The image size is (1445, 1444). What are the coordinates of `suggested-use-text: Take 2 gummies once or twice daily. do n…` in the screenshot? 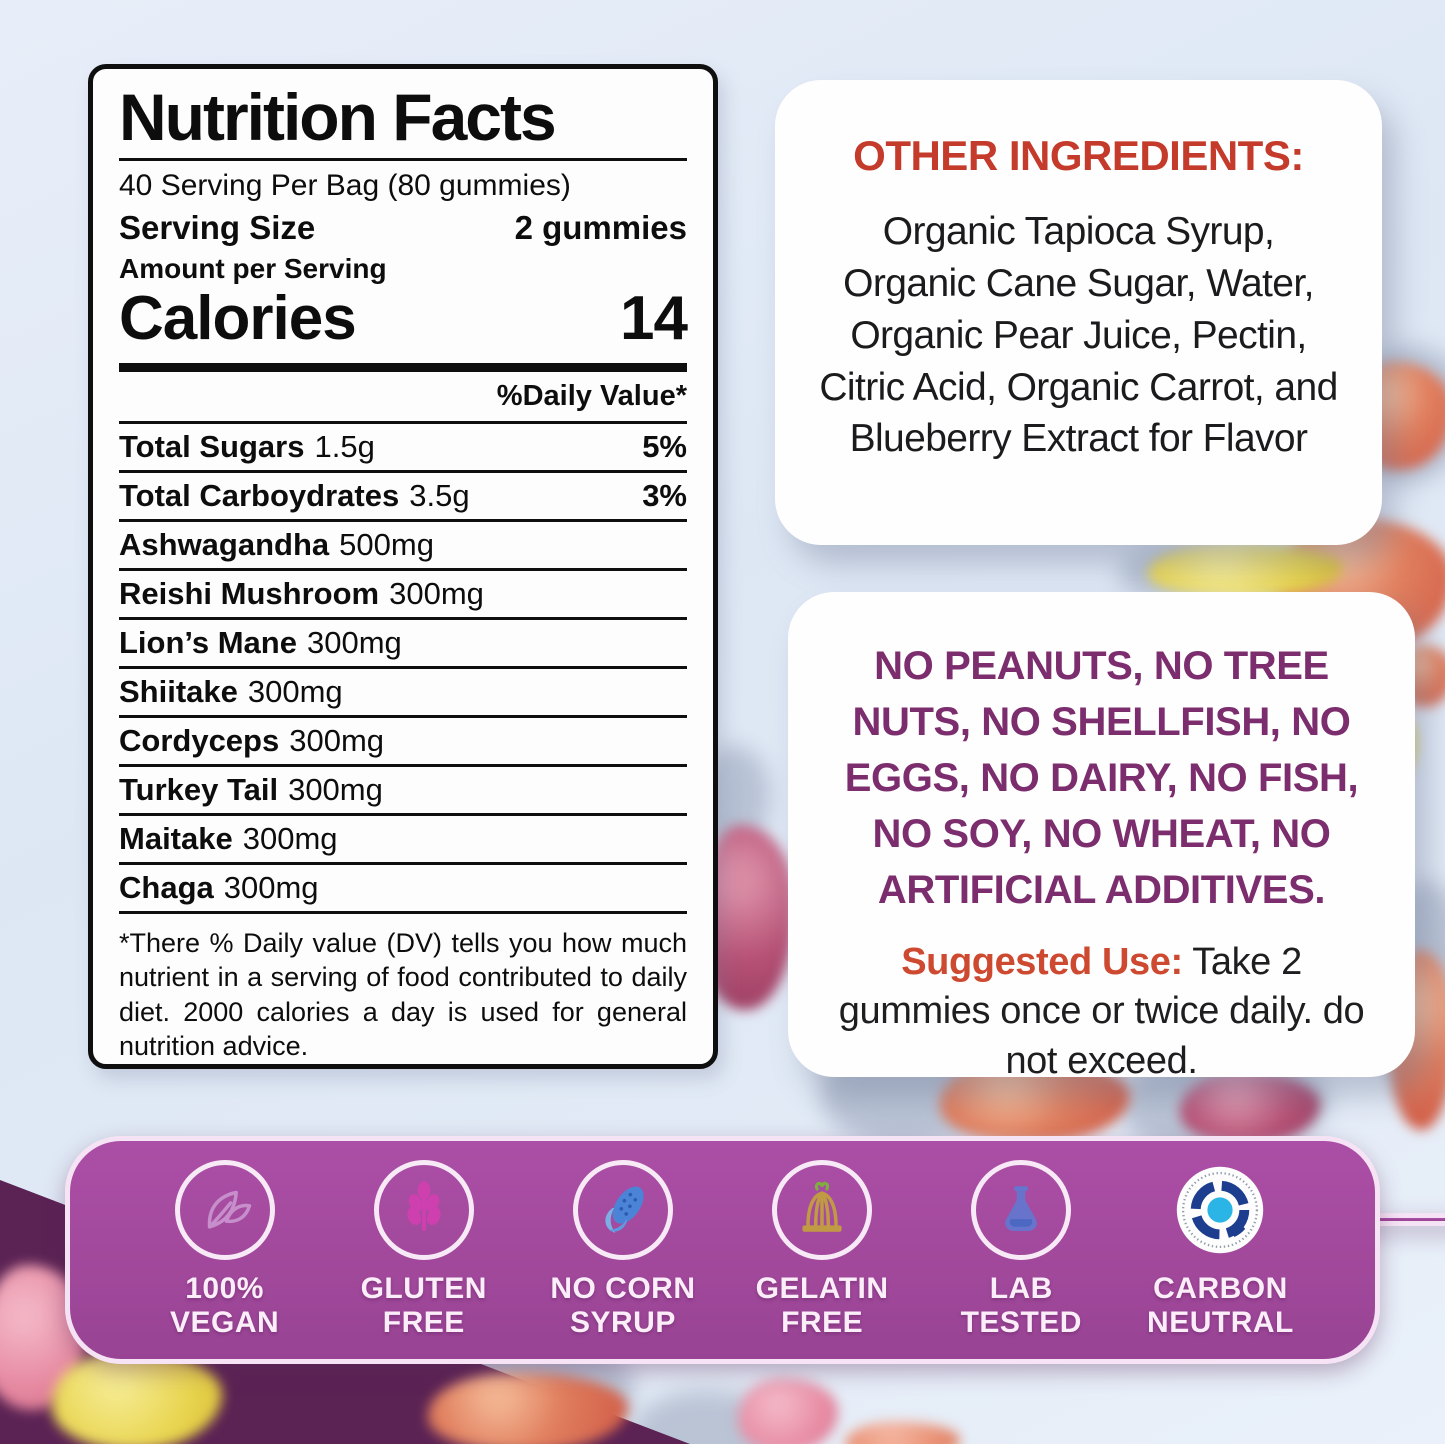 It's located at (1101, 1011).